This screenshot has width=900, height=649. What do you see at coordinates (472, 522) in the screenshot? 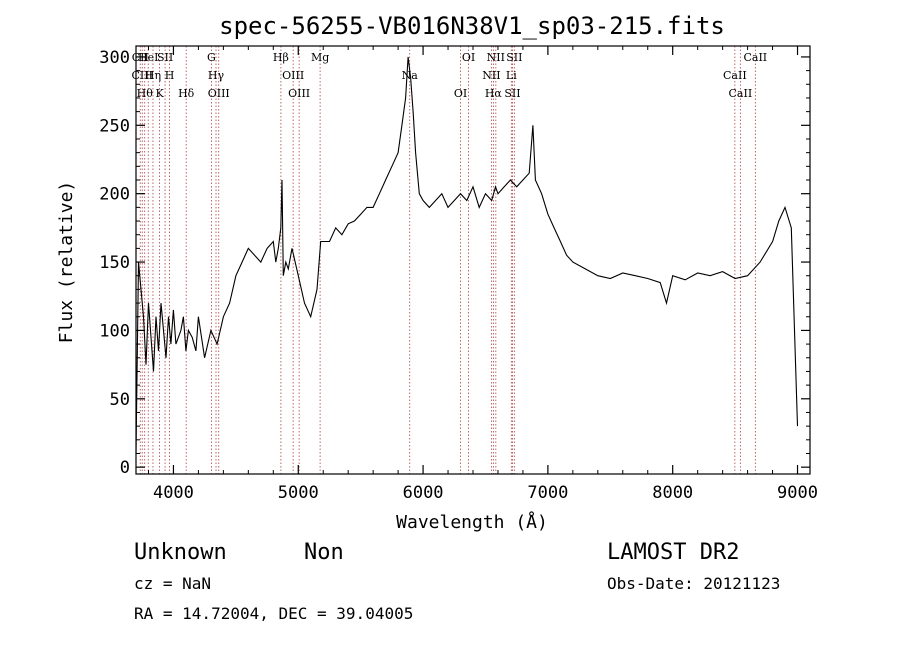
I see `x-axis-label: Wavelength (Å)` at bounding box center [472, 522].